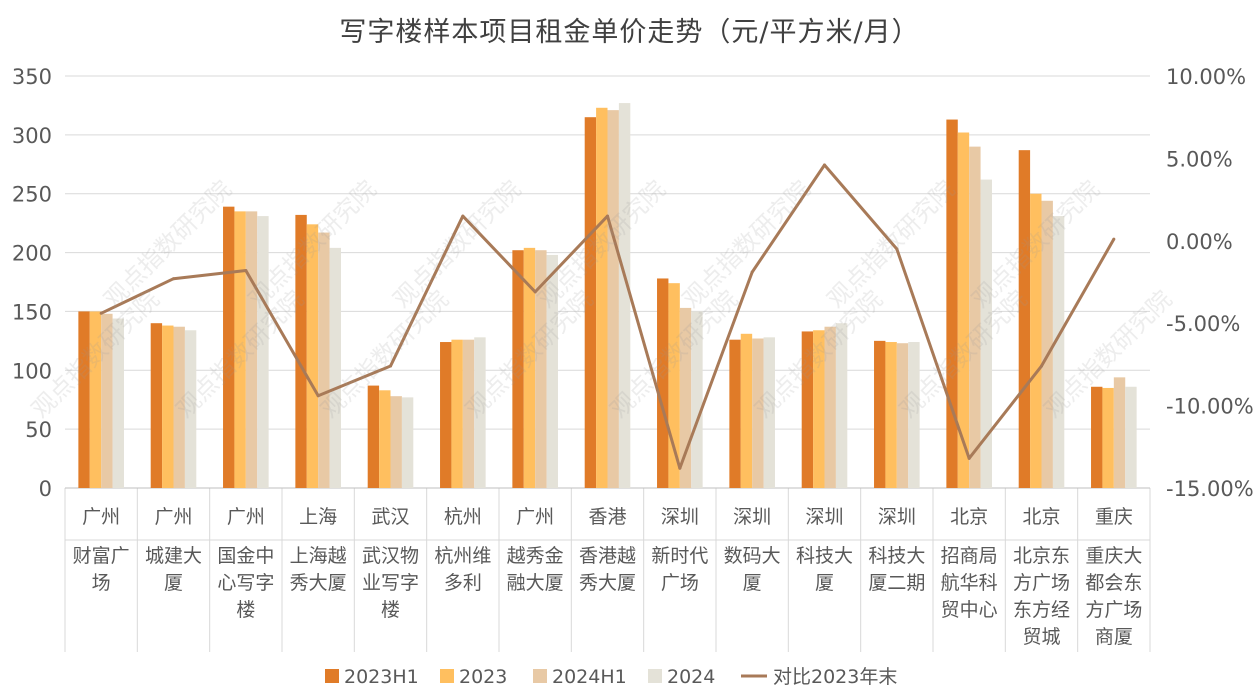  Describe the element at coordinates (1114, 637) in the screenshot. I see `category-name-label: 商厦` at that location.